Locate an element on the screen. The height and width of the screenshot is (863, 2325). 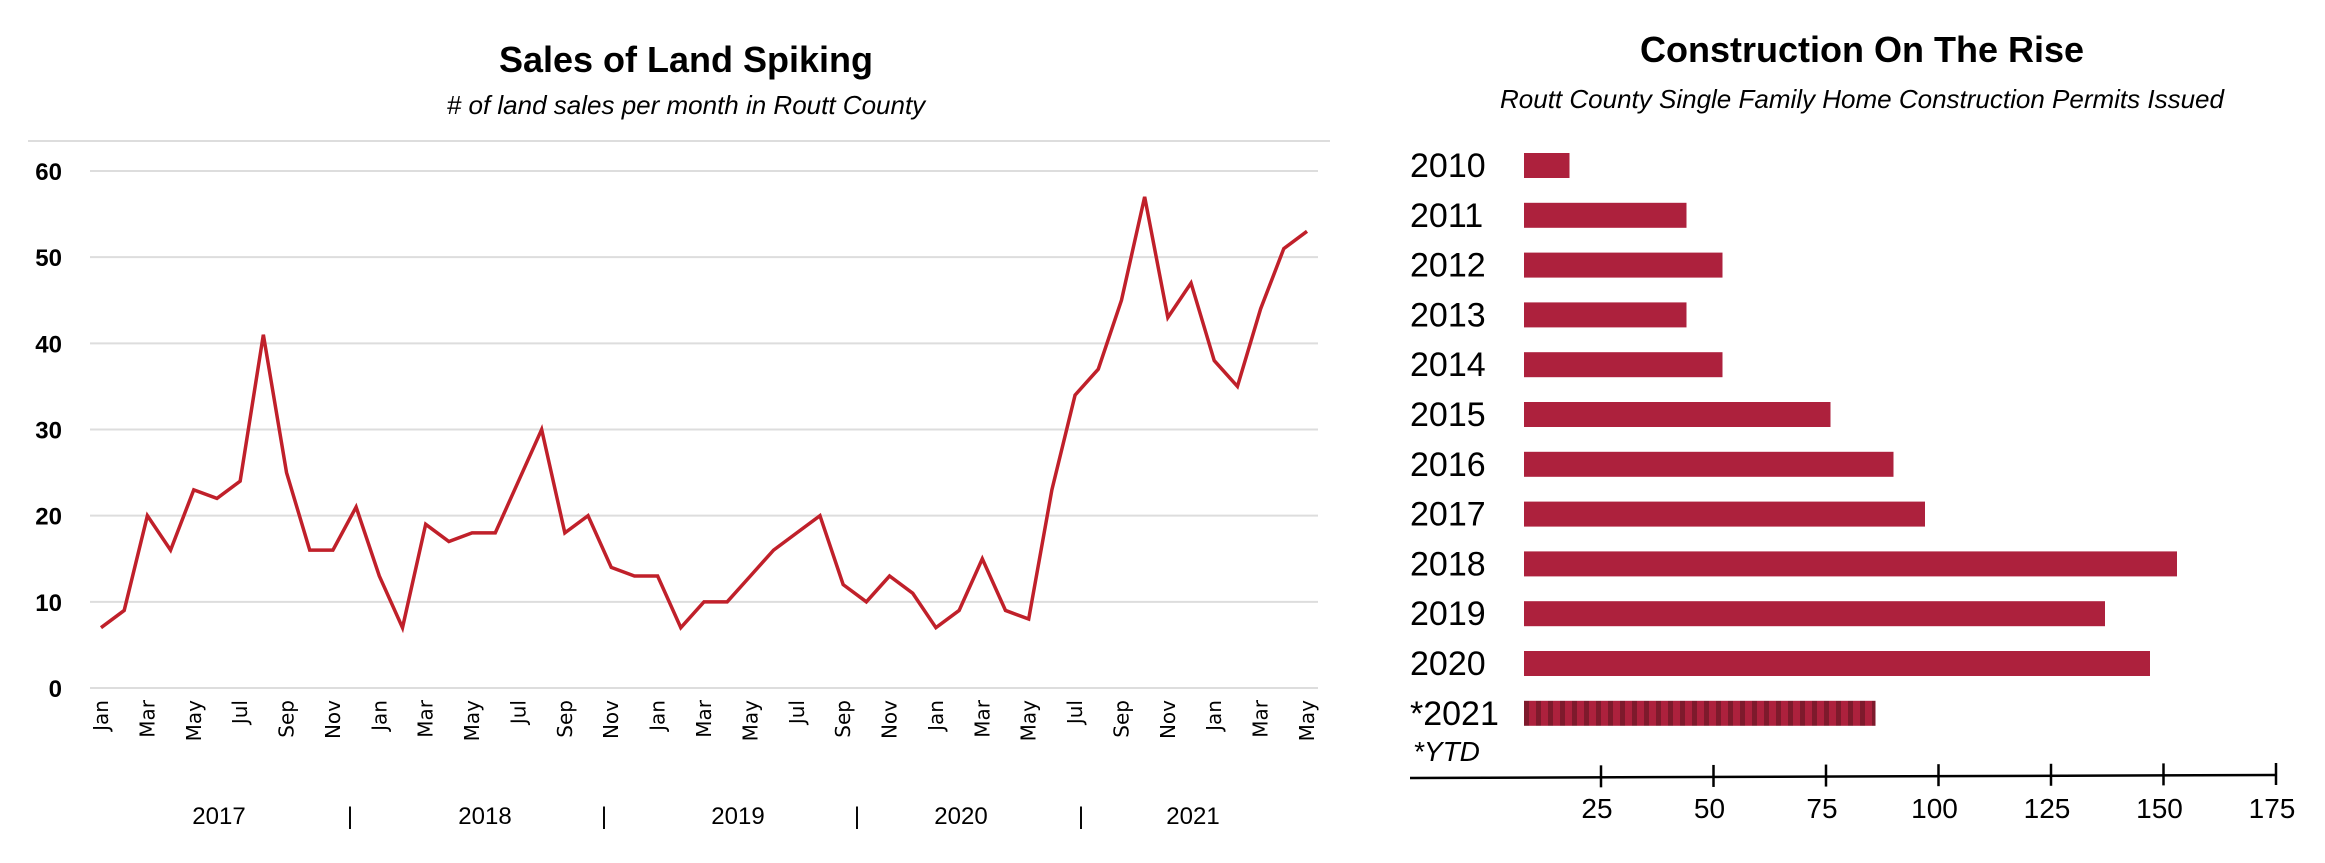
bar-category-label: 2019 is located at coordinates (1448, 614).